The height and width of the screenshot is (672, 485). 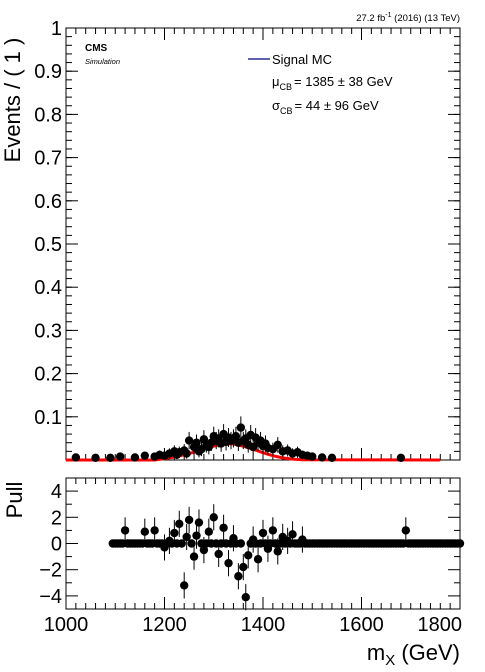 What do you see at coordinates (56, 545) in the screenshot?
I see `pull-y-tick-label: 0` at bounding box center [56, 545].